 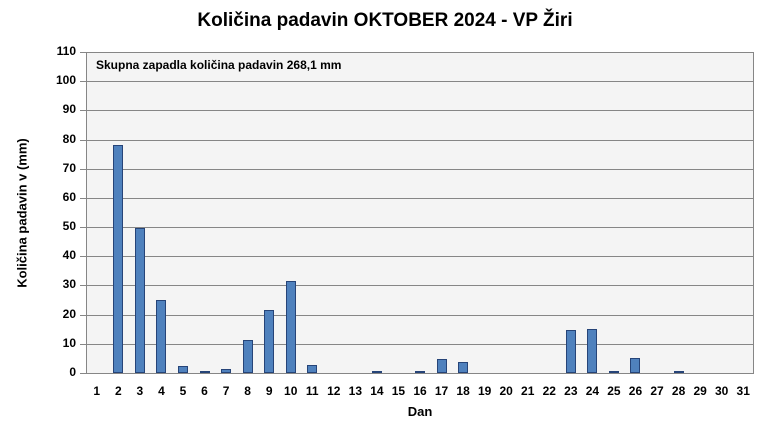 What do you see at coordinates (269, 391) in the screenshot?
I see `x-tick-label: 9` at bounding box center [269, 391].